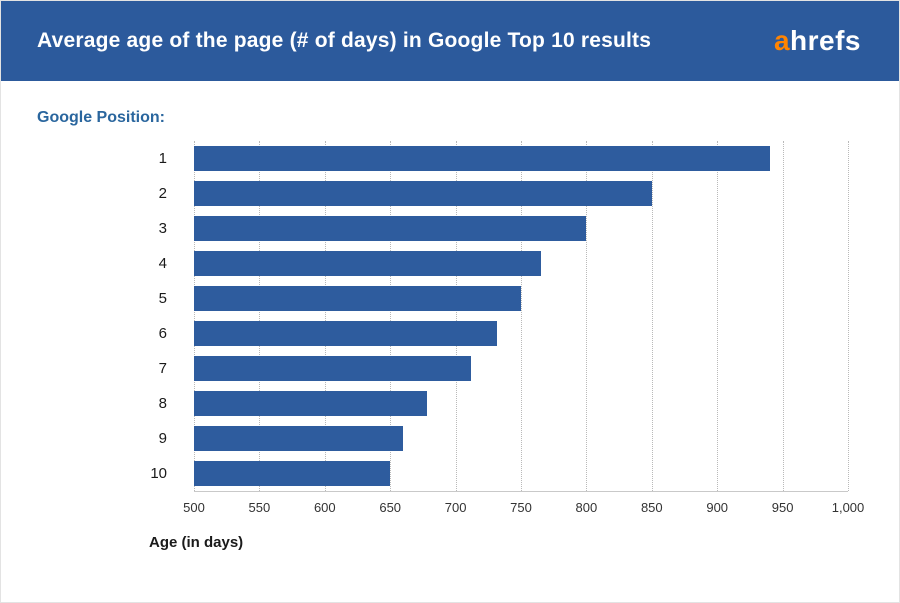 The width and height of the screenshot is (900, 603). What do you see at coordinates (162, 193) in the screenshot?
I see `y-tick-label: 2` at bounding box center [162, 193].